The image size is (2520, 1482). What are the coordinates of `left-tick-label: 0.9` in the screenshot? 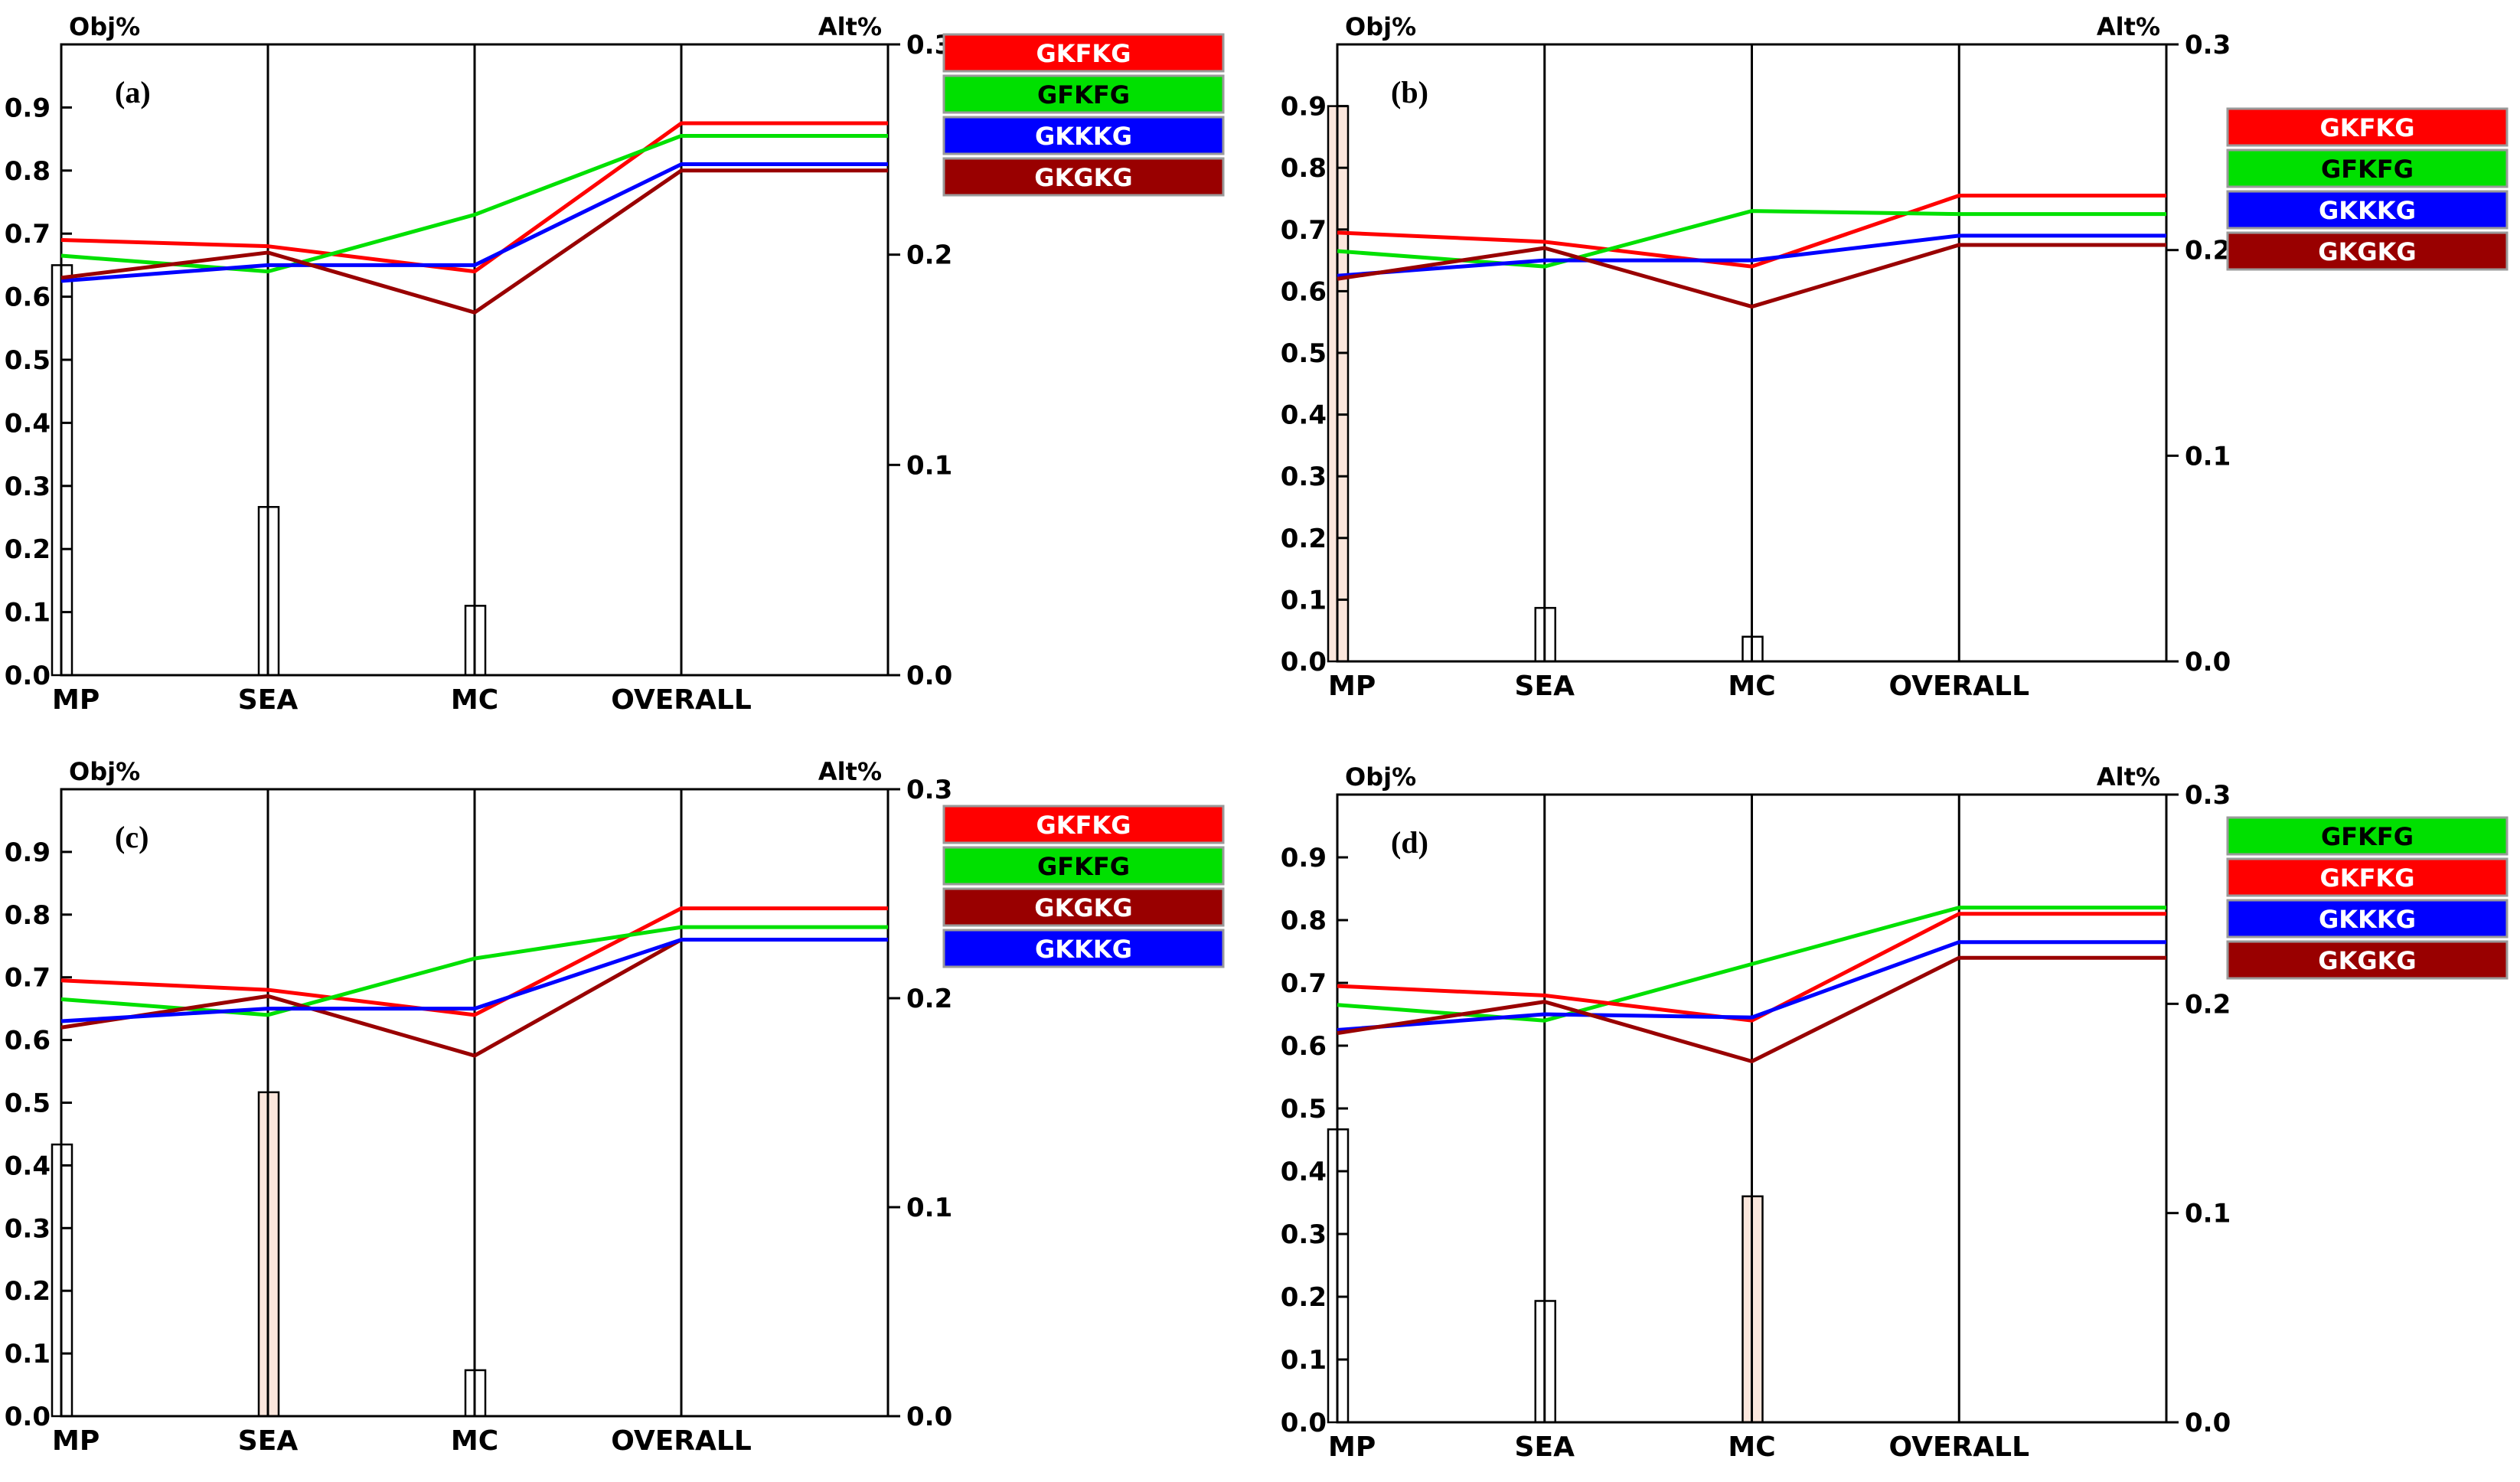 It's located at (28, 108).